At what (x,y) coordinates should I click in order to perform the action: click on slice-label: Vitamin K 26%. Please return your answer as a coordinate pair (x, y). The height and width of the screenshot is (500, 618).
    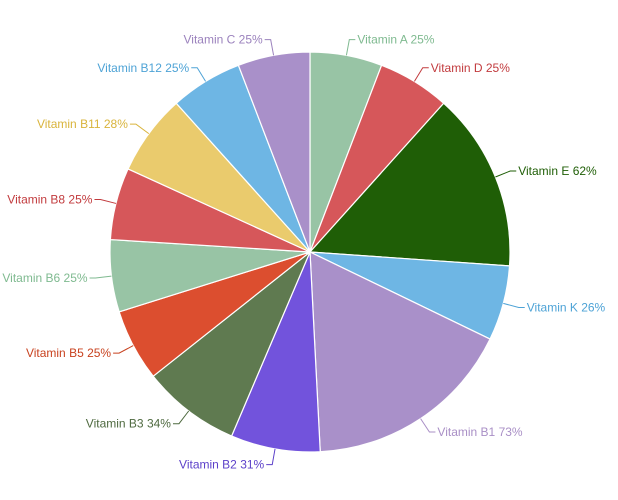
    Looking at the image, I should click on (566, 308).